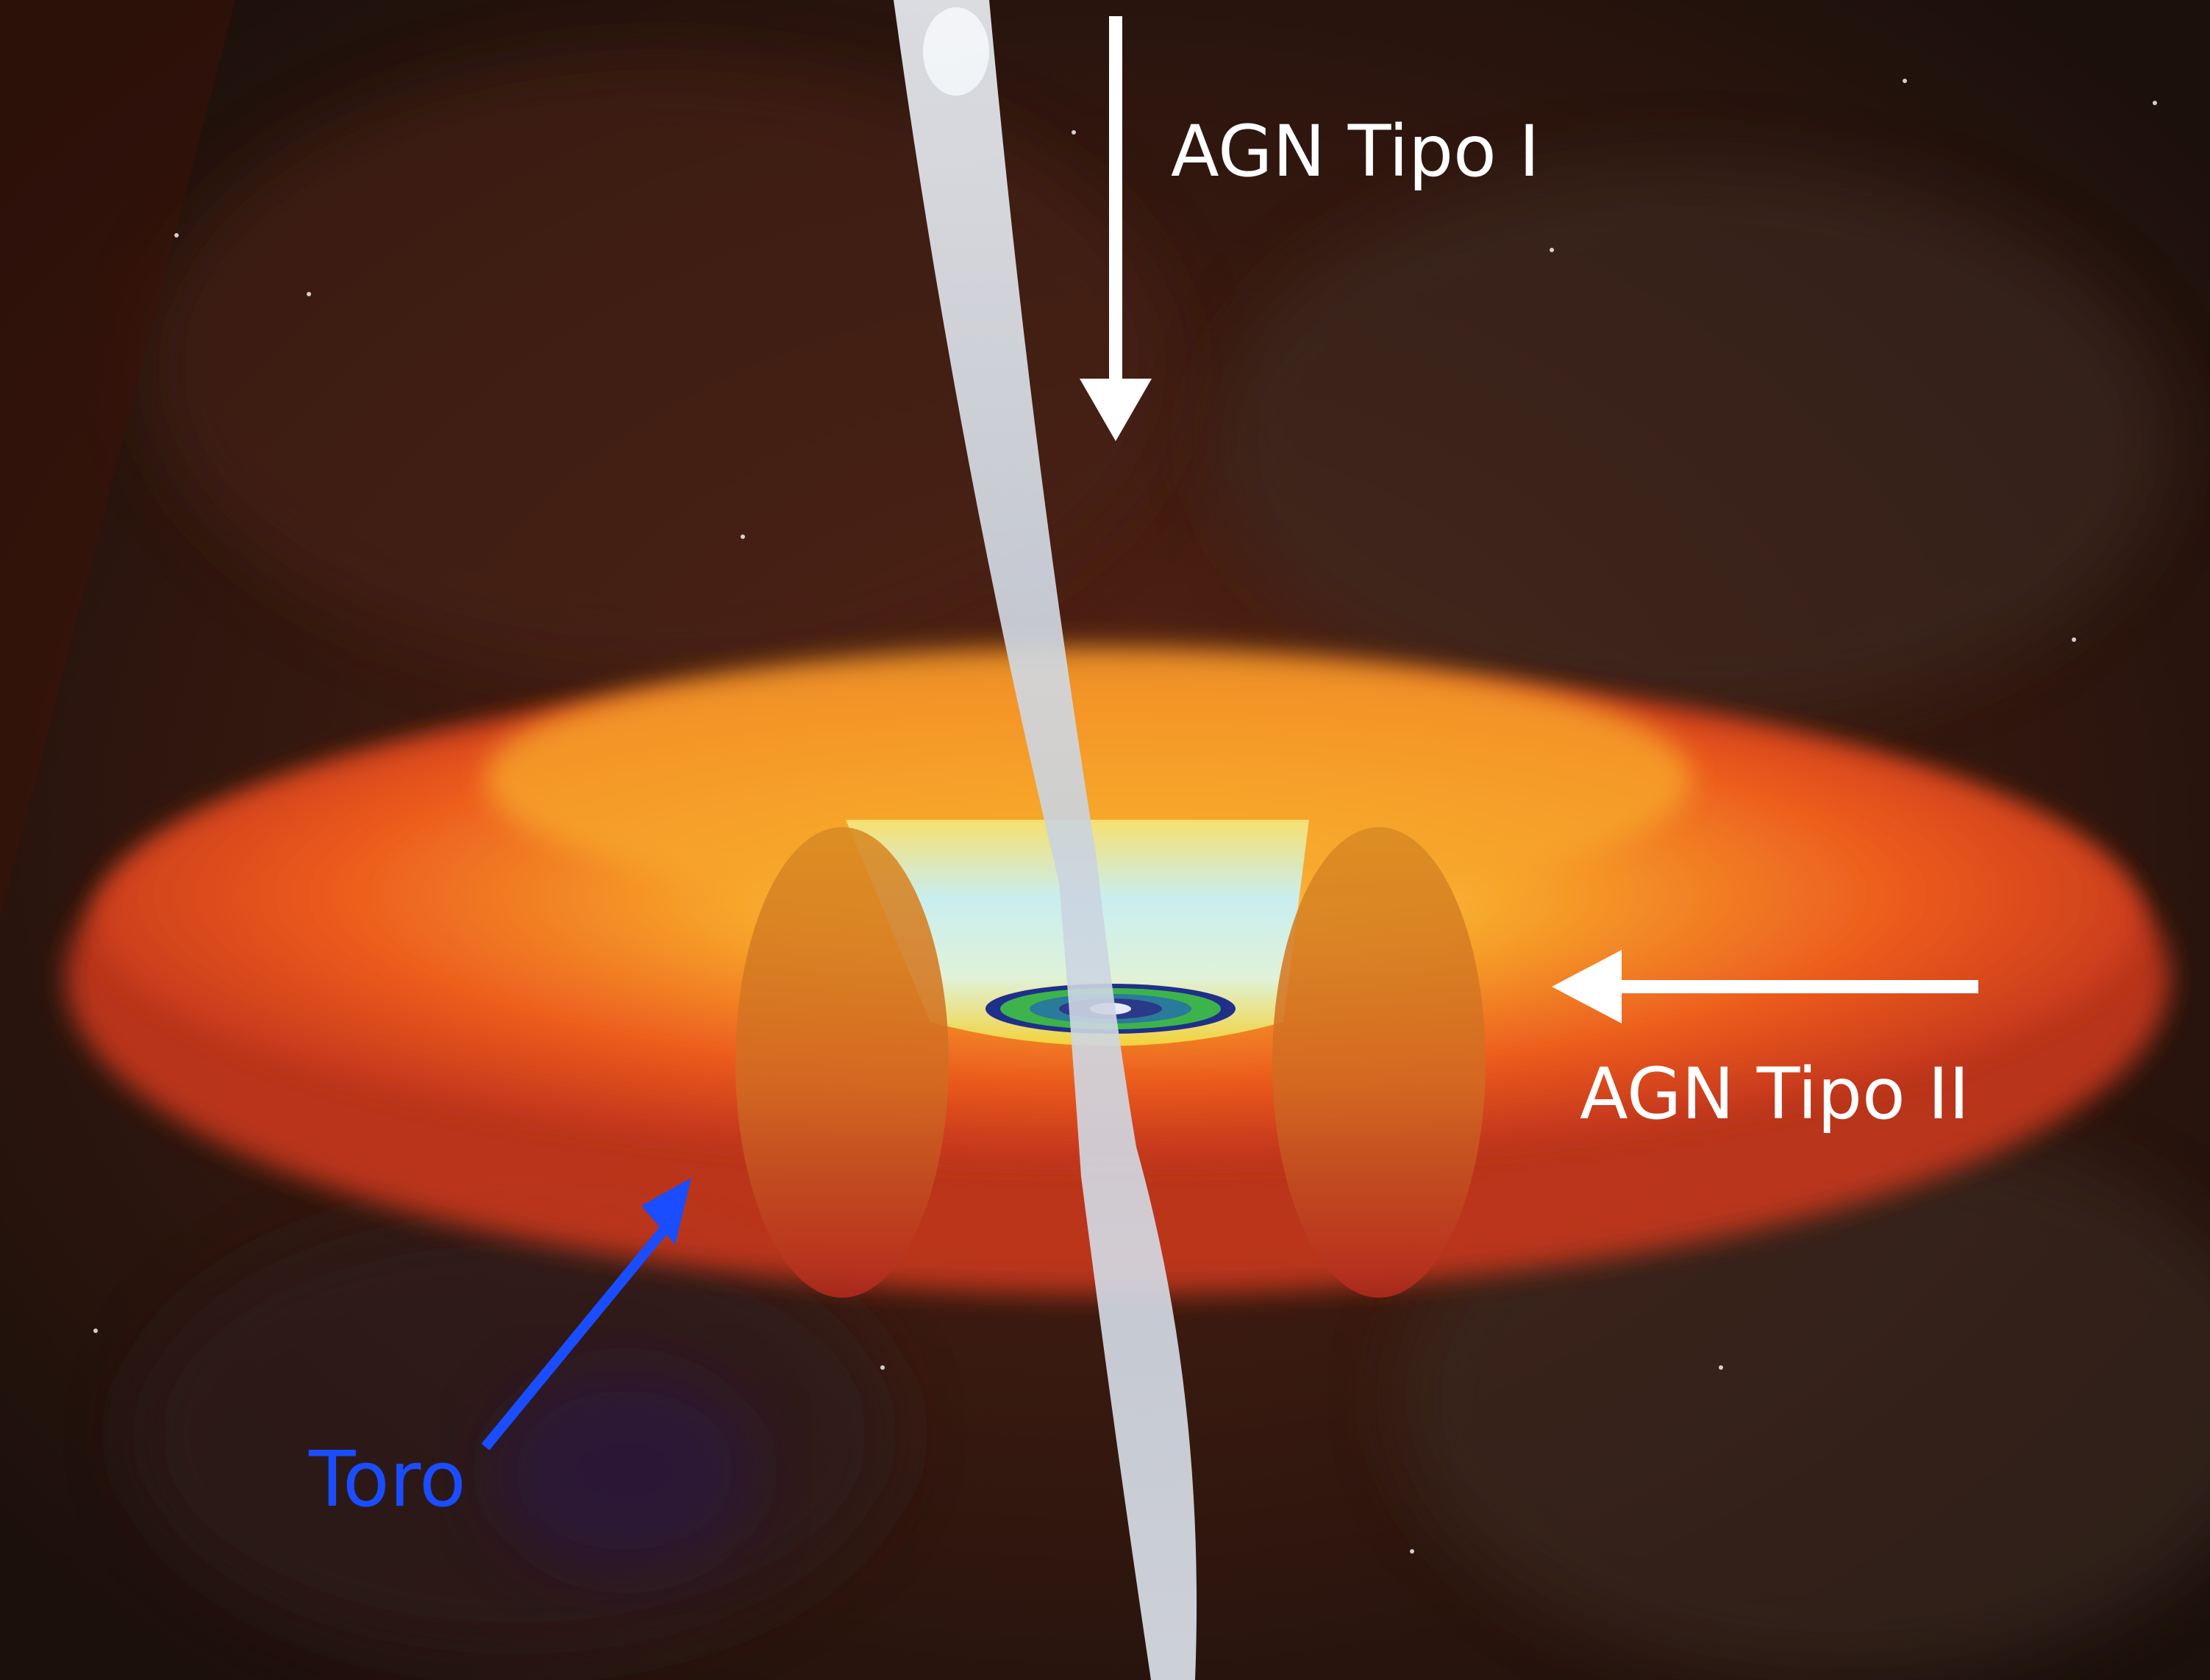 Image resolution: width=2210 pixels, height=1680 pixels. I want to click on arrow-down-icon, so click(1116, 229).